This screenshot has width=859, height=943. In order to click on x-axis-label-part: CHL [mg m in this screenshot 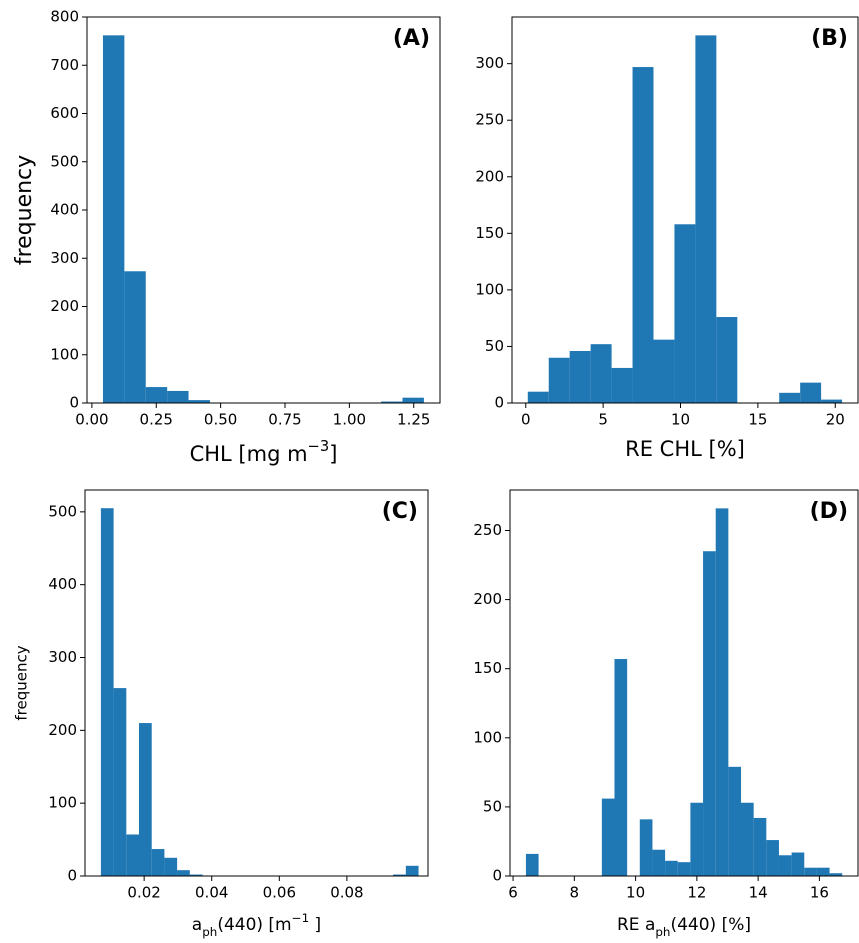, I will do `click(249, 454)`.